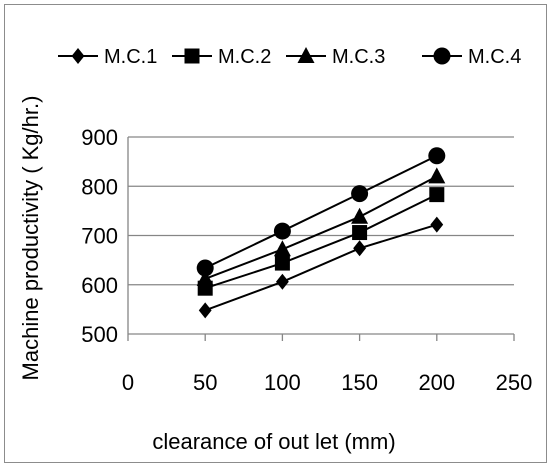 The image size is (552, 468). I want to click on x-axis-title: clearance of out let (mm), so click(273, 441).